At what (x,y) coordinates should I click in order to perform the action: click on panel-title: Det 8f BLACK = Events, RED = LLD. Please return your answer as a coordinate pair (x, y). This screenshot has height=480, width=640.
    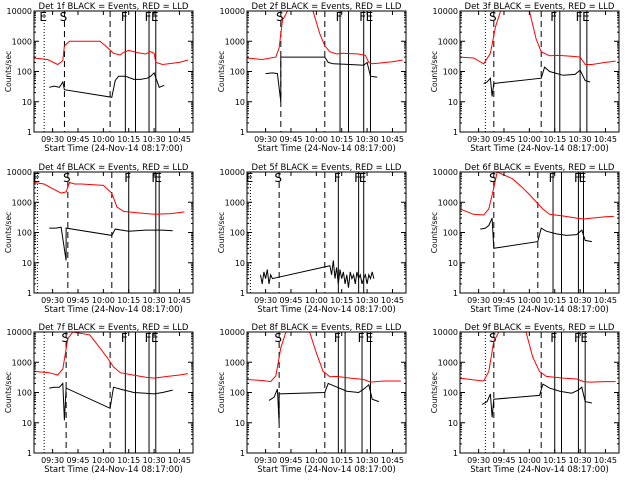
    Looking at the image, I should click on (327, 328).